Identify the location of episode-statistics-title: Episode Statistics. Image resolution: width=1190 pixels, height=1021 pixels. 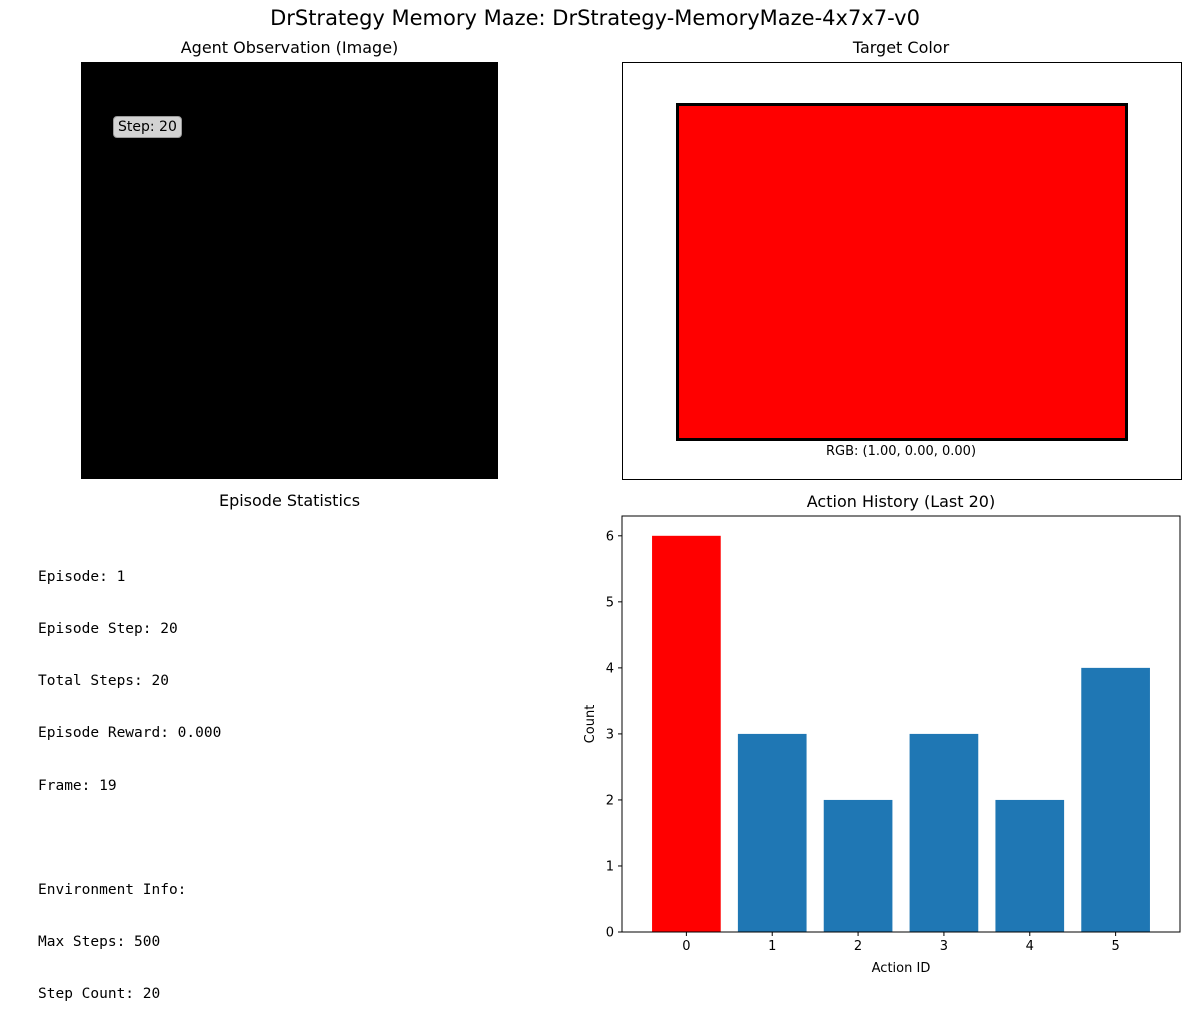
(289, 500).